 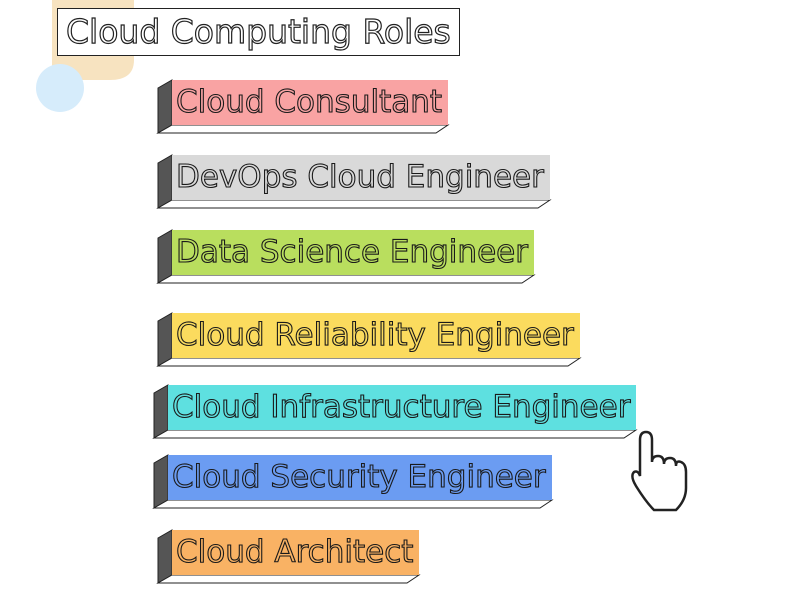 What do you see at coordinates (310, 102) in the screenshot?
I see `role-button: Cloud Consultant` at bounding box center [310, 102].